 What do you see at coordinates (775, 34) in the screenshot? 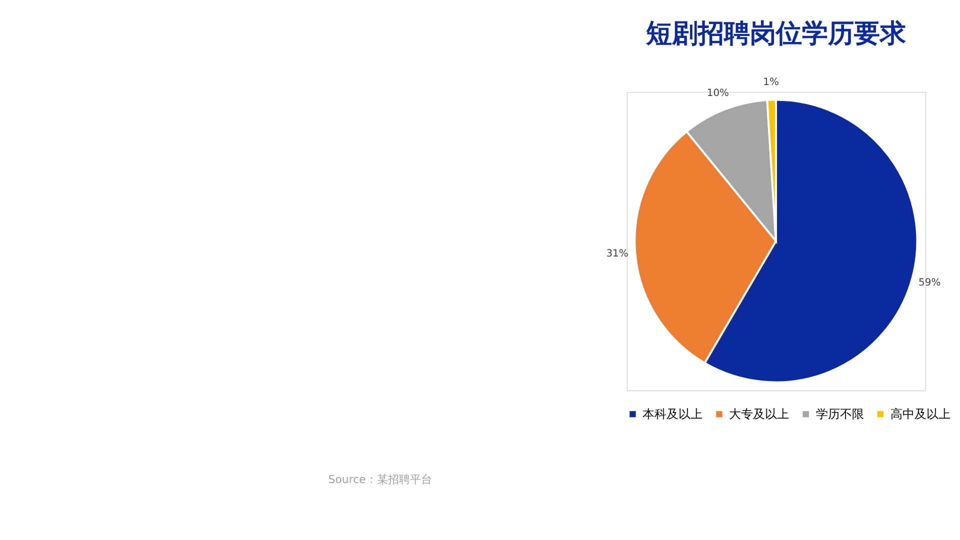
I see `chart-title: 短剧招聘岗位学历要求` at bounding box center [775, 34].